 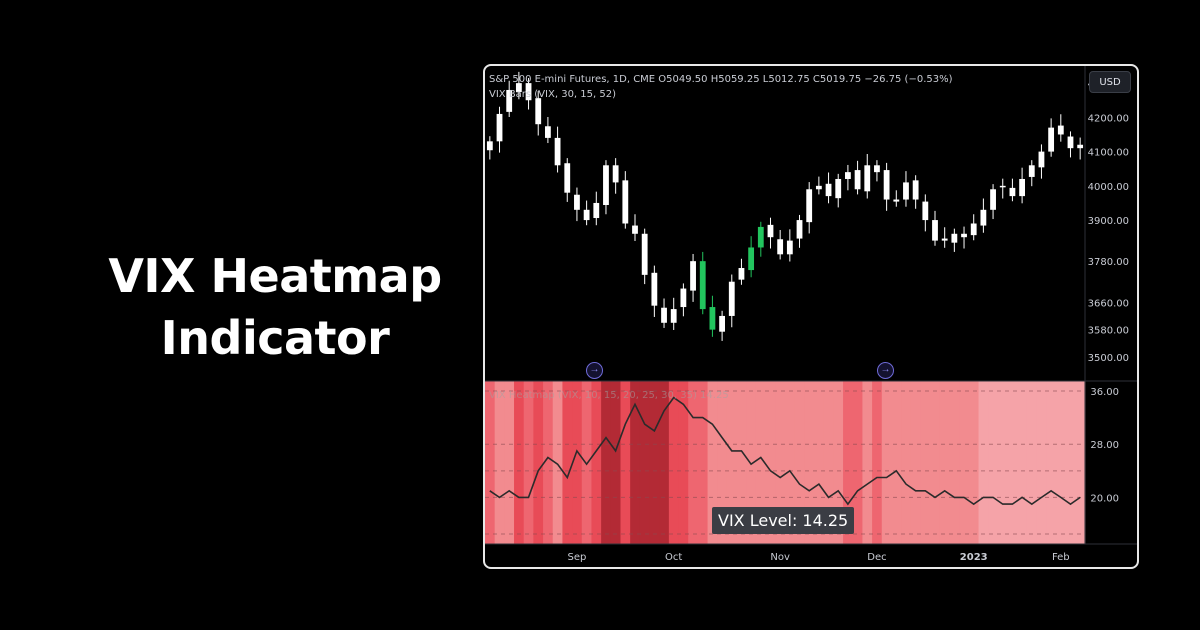 I want to click on x-tick-label: Sep, so click(x=577, y=557).